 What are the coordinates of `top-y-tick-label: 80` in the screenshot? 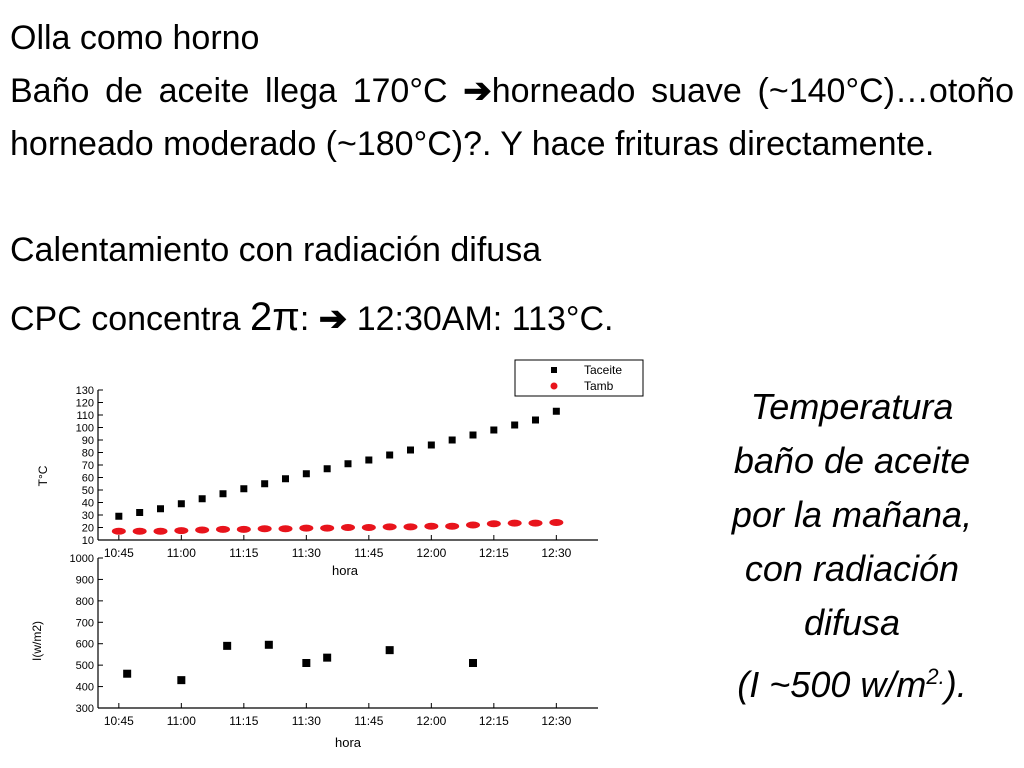 It's located at (88, 454).